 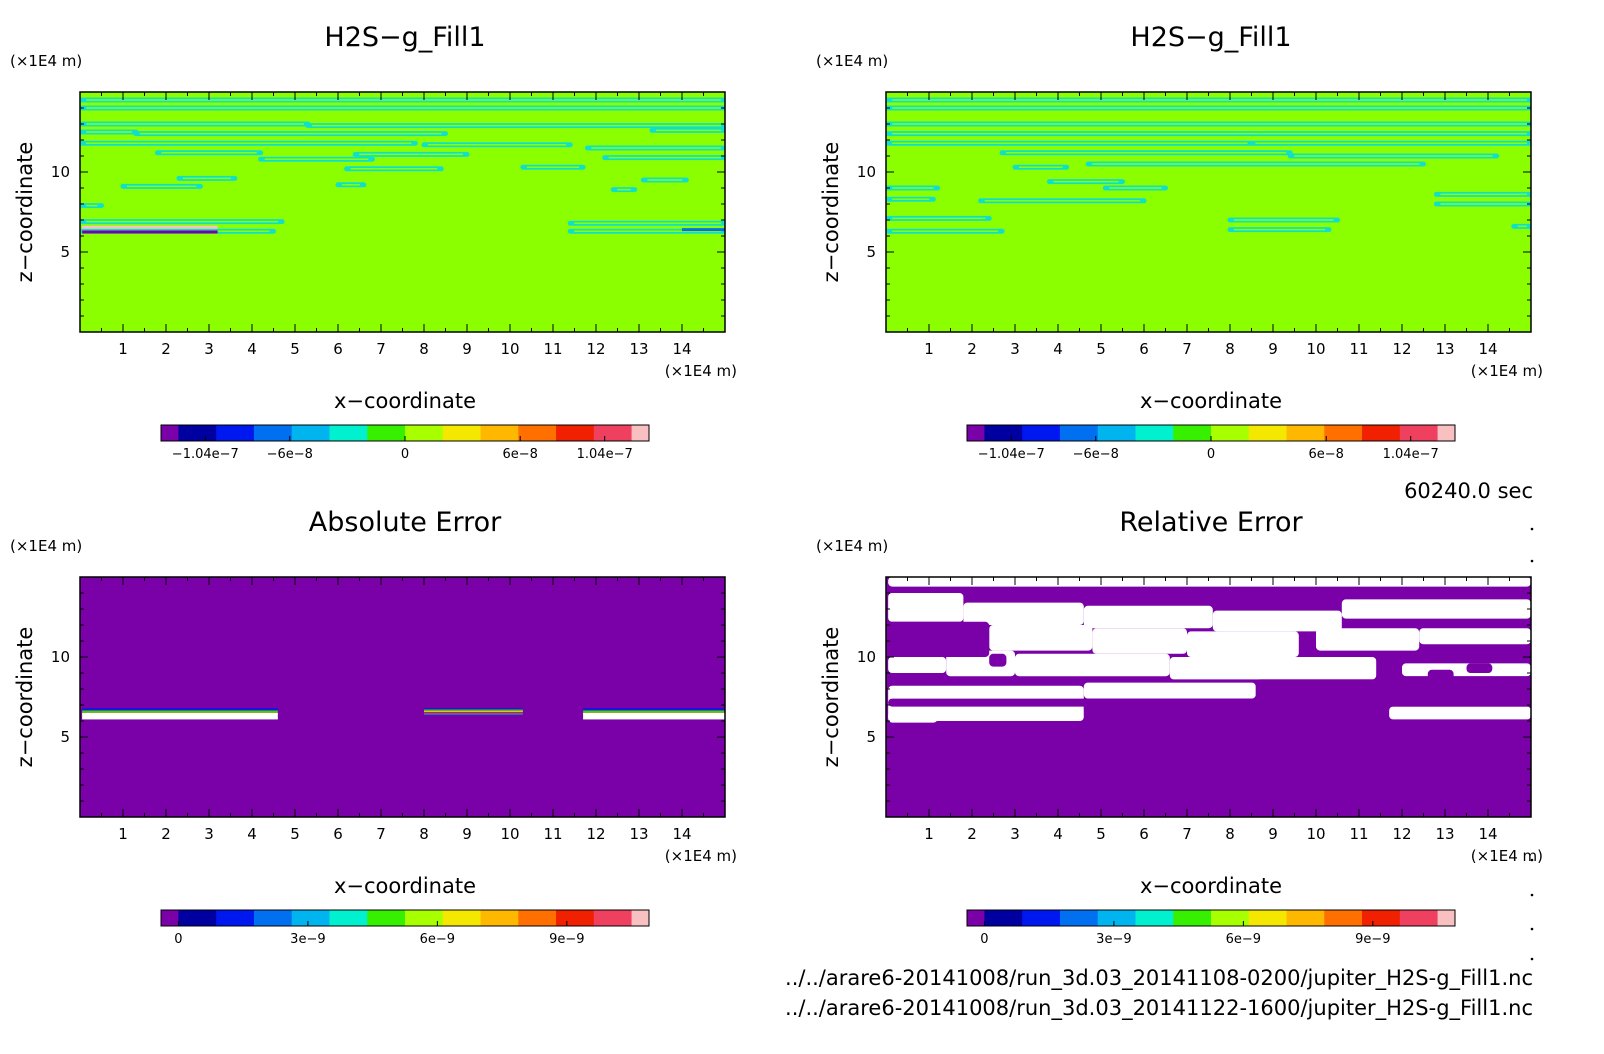 I want to click on x-tick-label: 12, so click(x=595, y=834).